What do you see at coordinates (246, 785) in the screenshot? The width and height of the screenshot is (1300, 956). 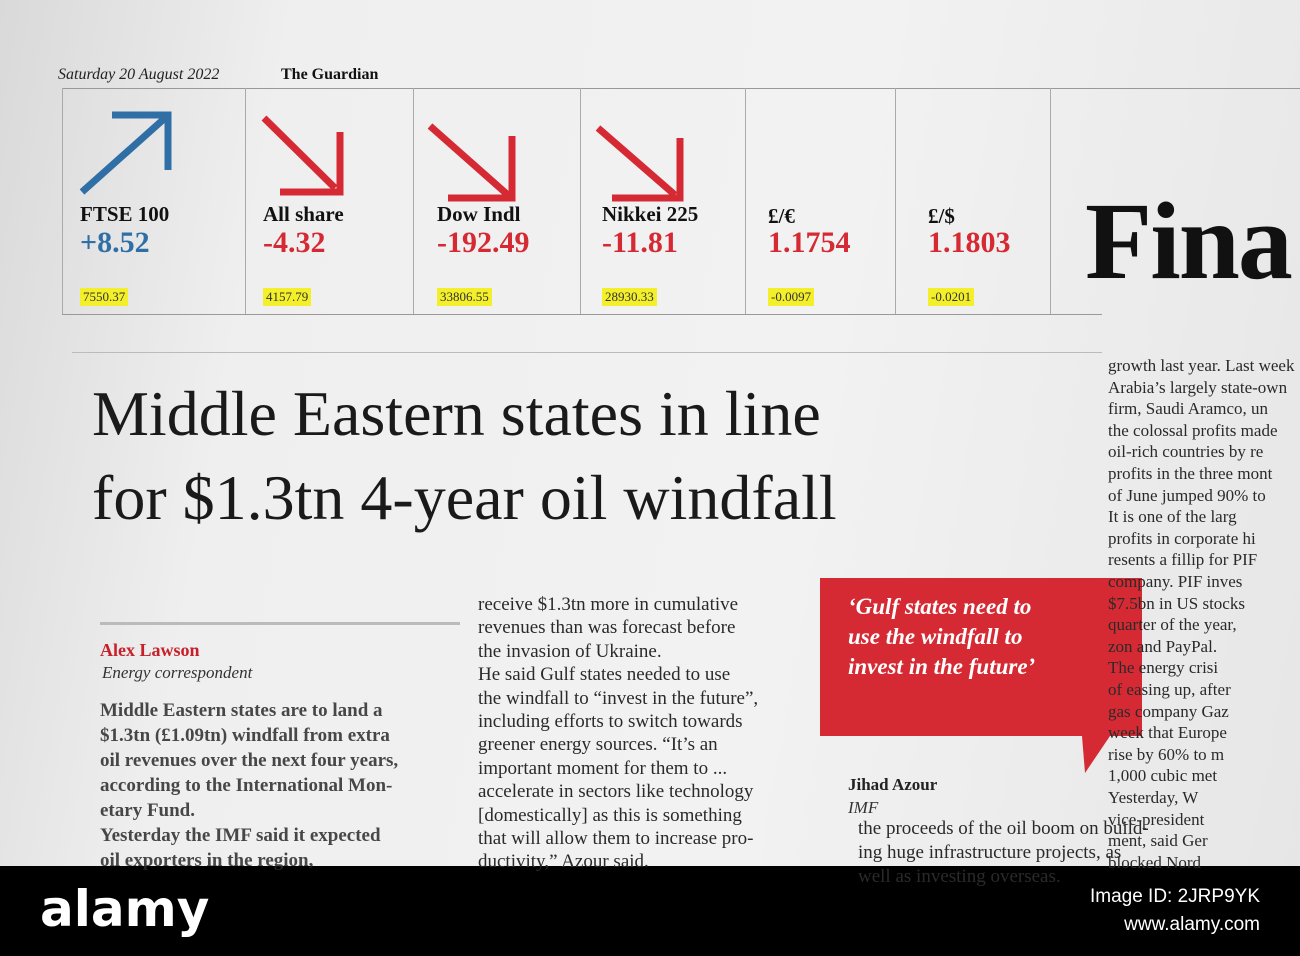 I see `body-line: according to the International Mon-` at bounding box center [246, 785].